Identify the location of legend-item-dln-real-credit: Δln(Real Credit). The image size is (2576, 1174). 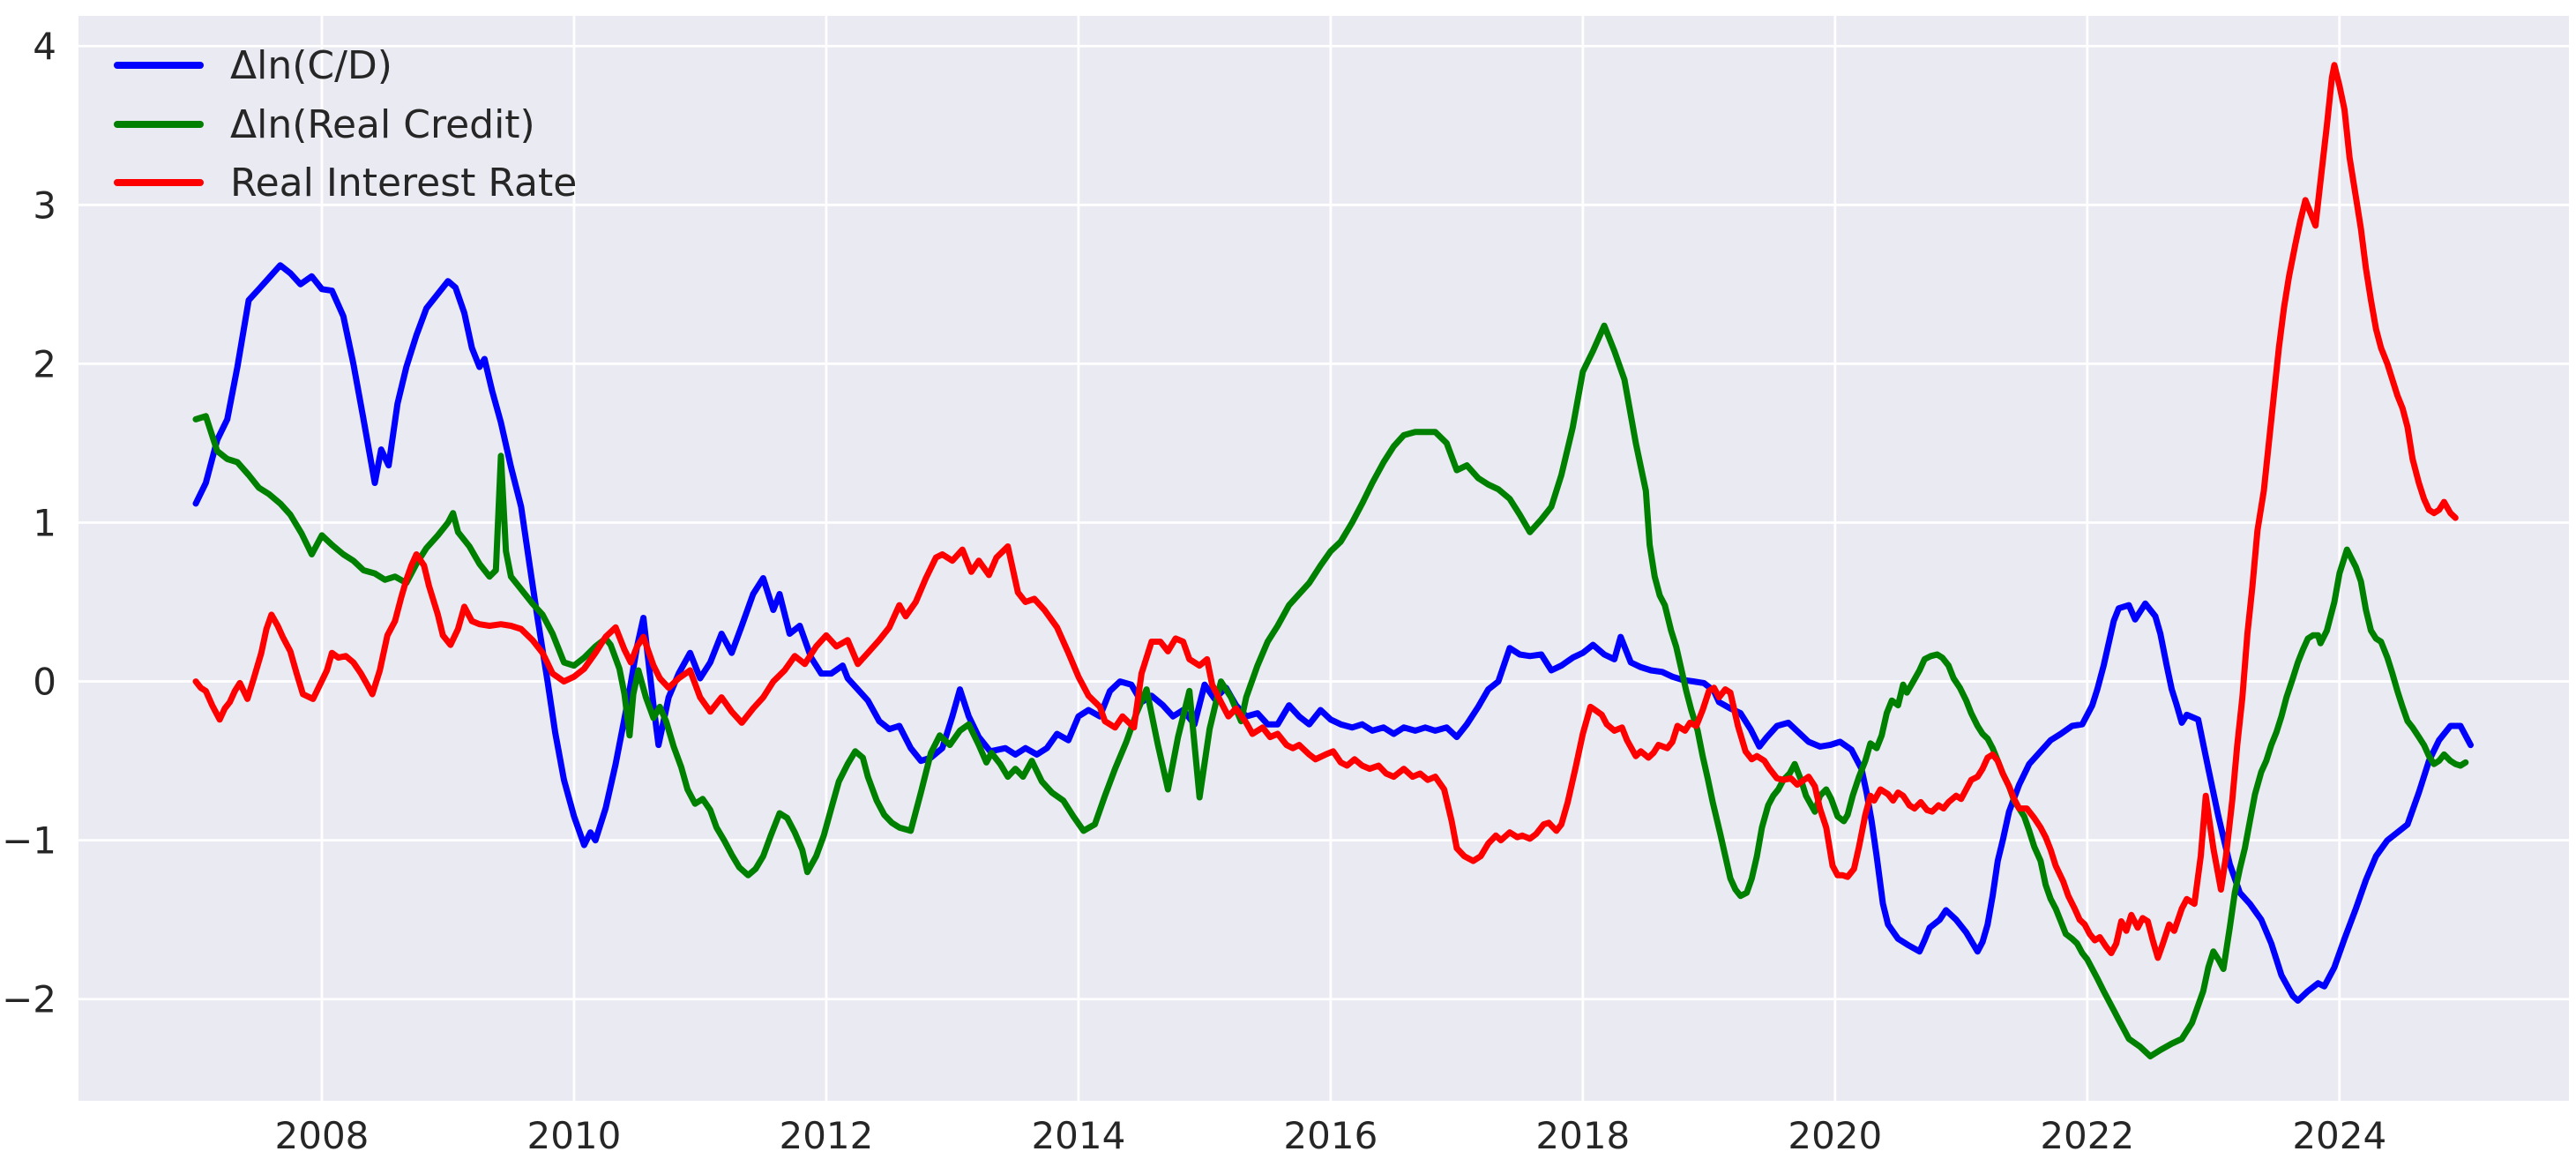
(324, 125).